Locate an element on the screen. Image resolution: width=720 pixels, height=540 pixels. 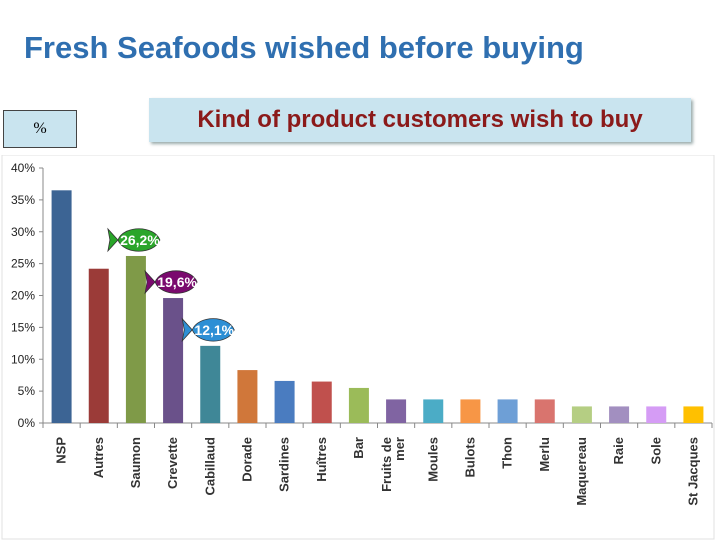
callout-fish: 19,6% is located at coordinates (171, 282).